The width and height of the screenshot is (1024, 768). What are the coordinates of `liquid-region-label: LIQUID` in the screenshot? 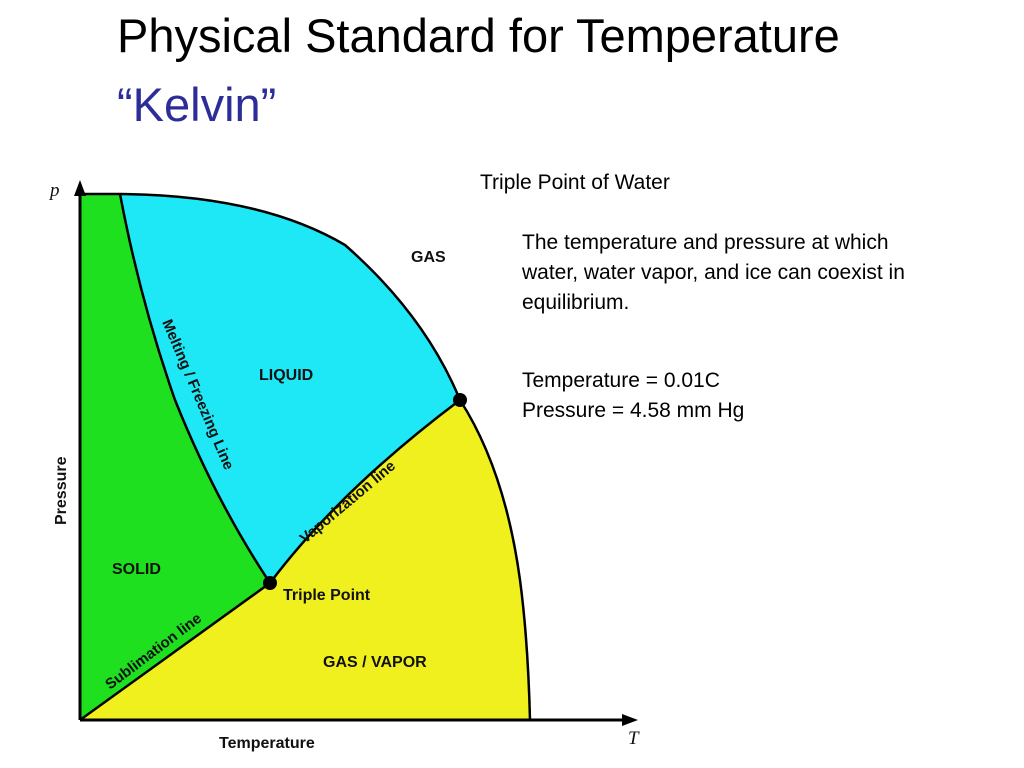 It's located at (286, 375).